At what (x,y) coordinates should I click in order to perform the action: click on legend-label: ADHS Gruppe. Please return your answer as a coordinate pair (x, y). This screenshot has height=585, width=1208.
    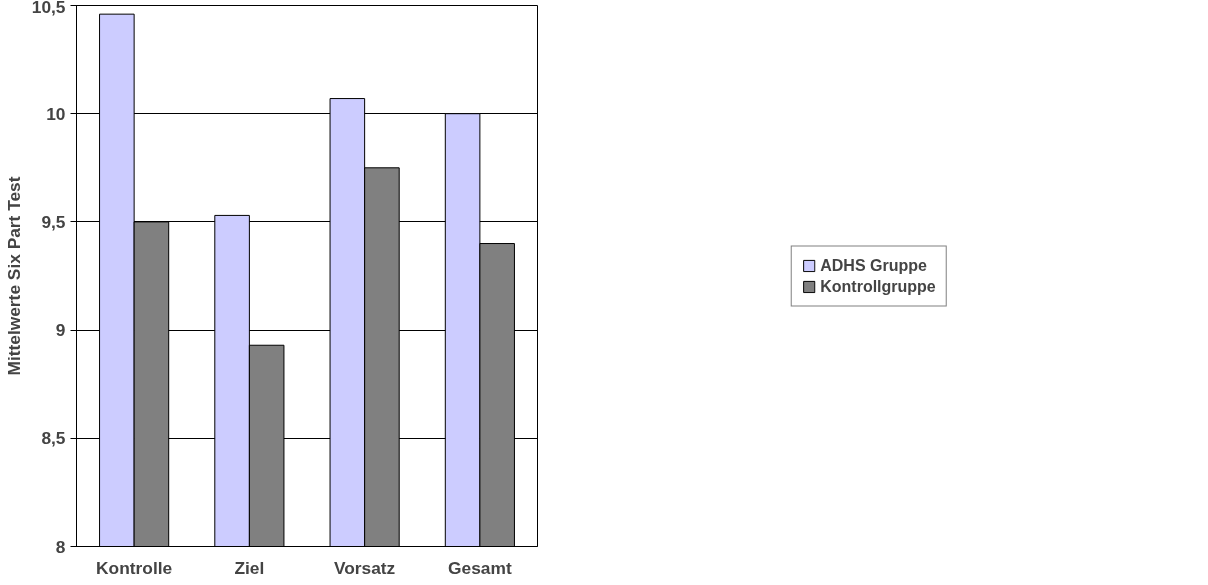
    Looking at the image, I should click on (873, 265).